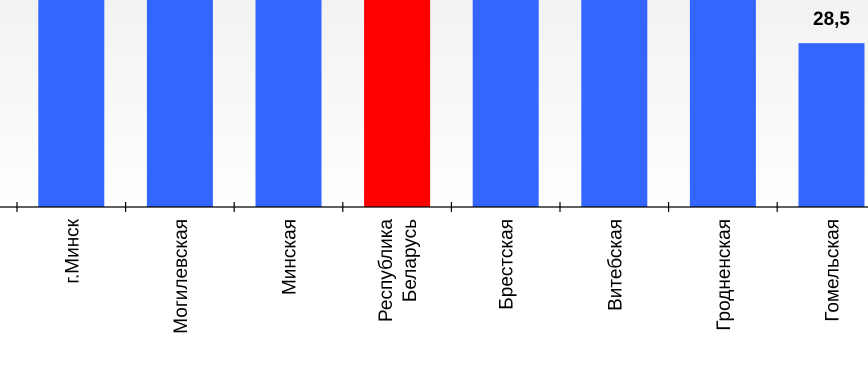 The width and height of the screenshot is (868, 366). What do you see at coordinates (410, 260) in the screenshot?
I see `x-tick-label: Беларусь` at bounding box center [410, 260].